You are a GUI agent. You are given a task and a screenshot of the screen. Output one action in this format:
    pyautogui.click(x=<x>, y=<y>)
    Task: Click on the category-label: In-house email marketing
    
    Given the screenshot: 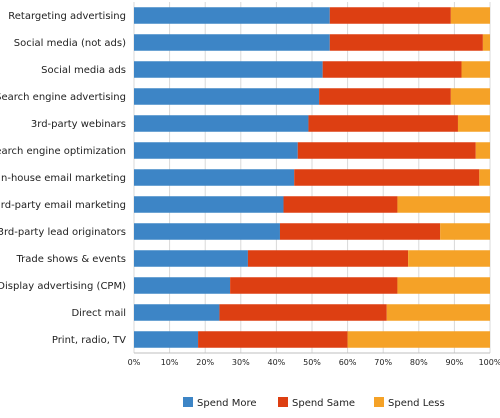 What is the action you would take?
    pyautogui.click(x=63, y=178)
    